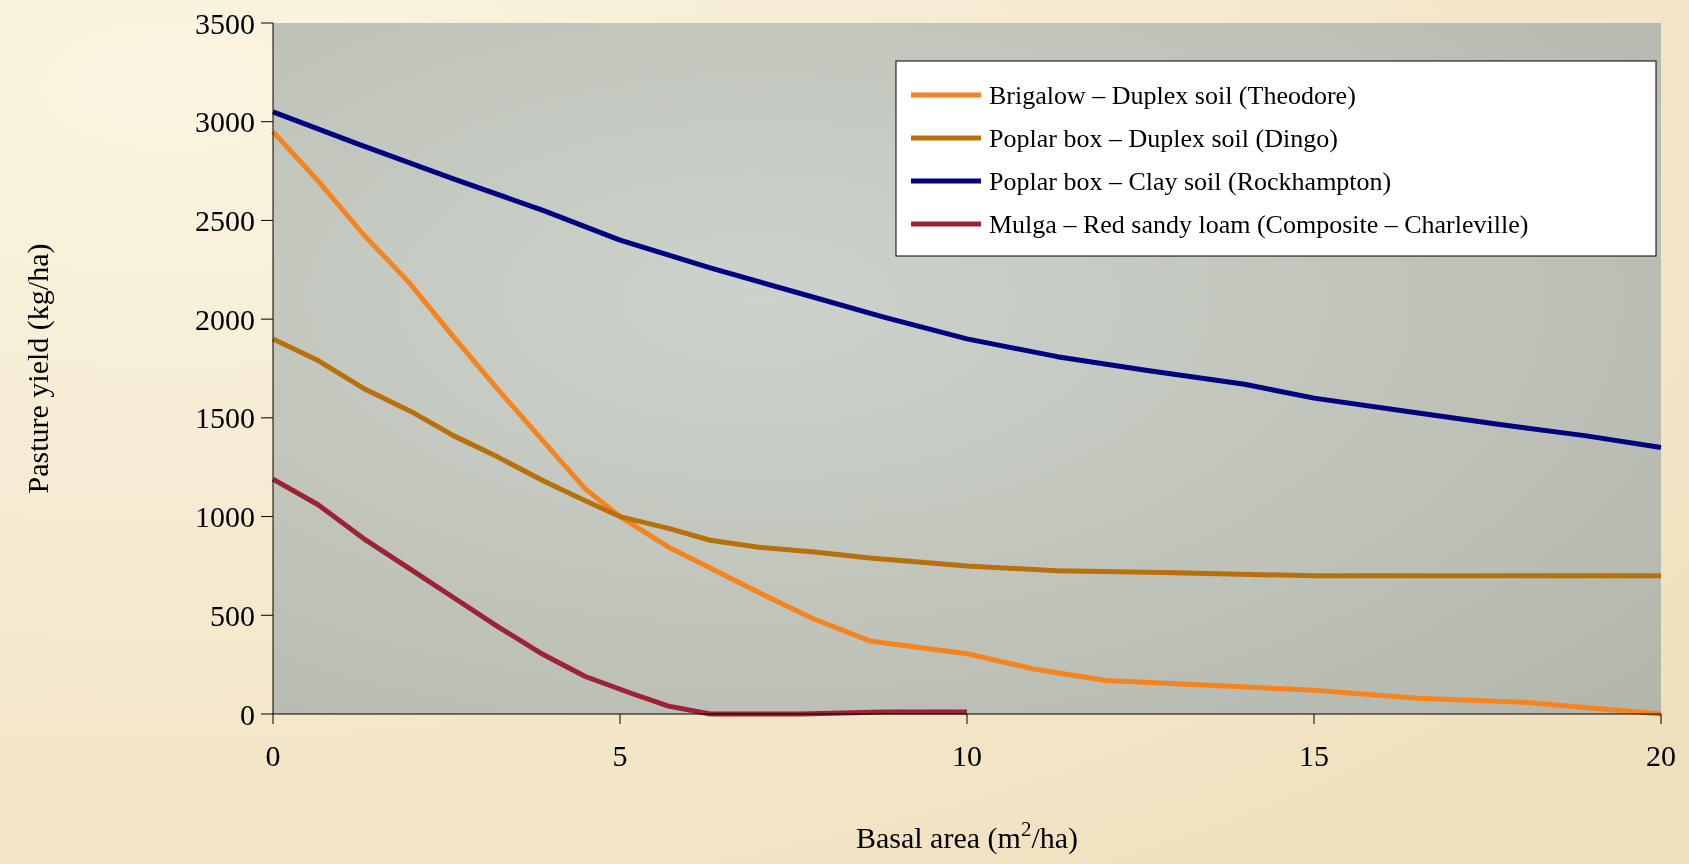  What do you see at coordinates (1661, 755) in the screenshot?
I see `x-tick-label: 20` at bounding box center [1661, 755].